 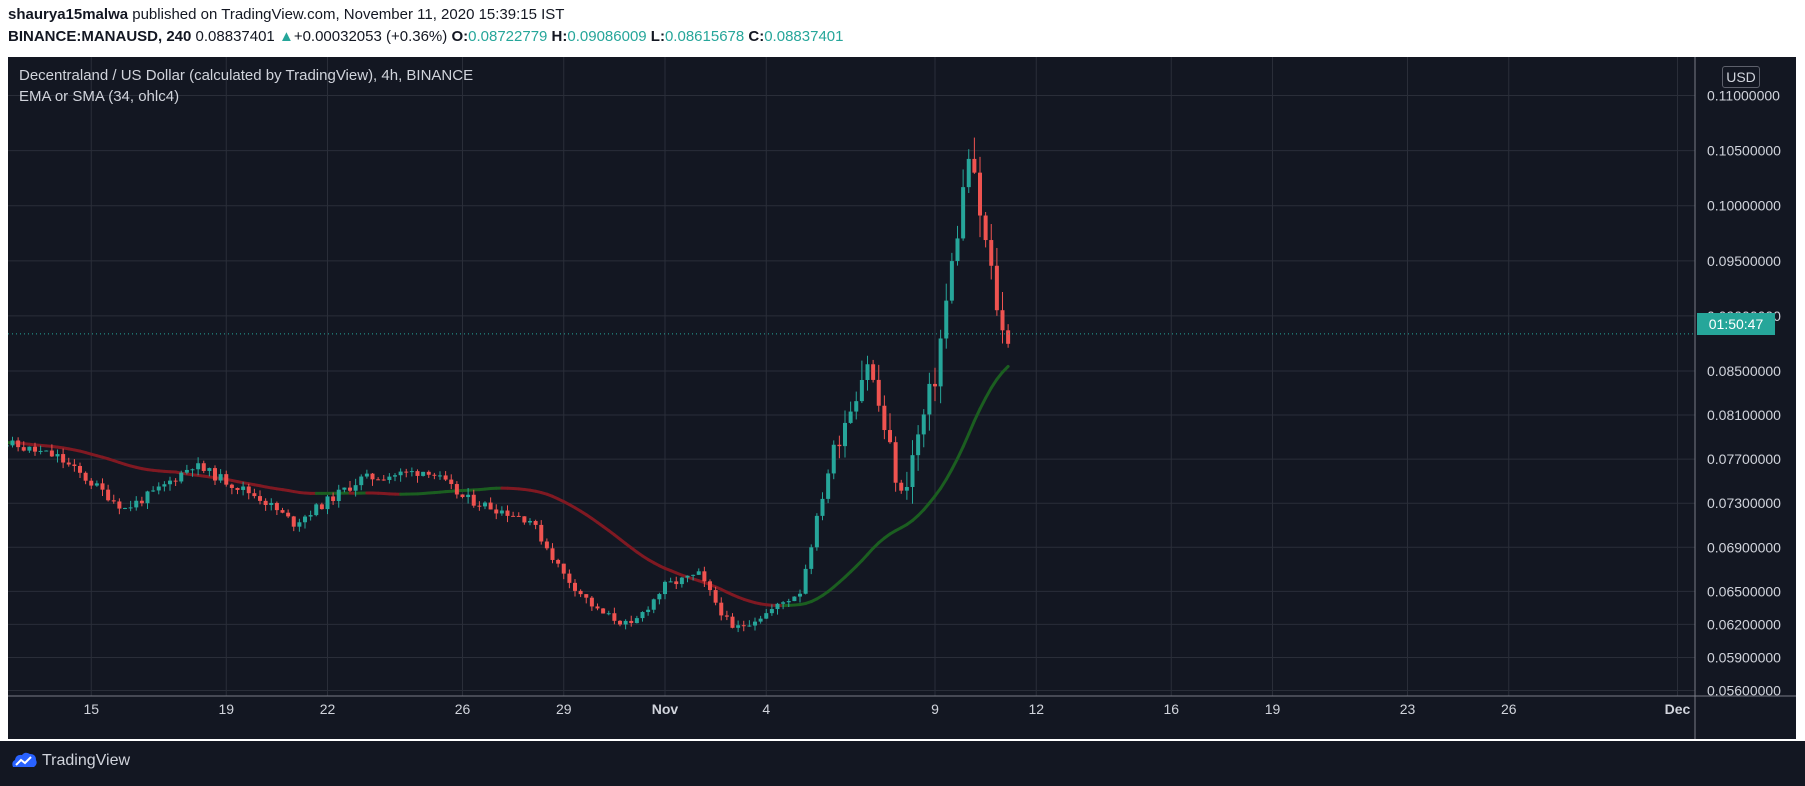 I want to click on price-tick-label: 0.08500000, so click(x=1744, y=371).